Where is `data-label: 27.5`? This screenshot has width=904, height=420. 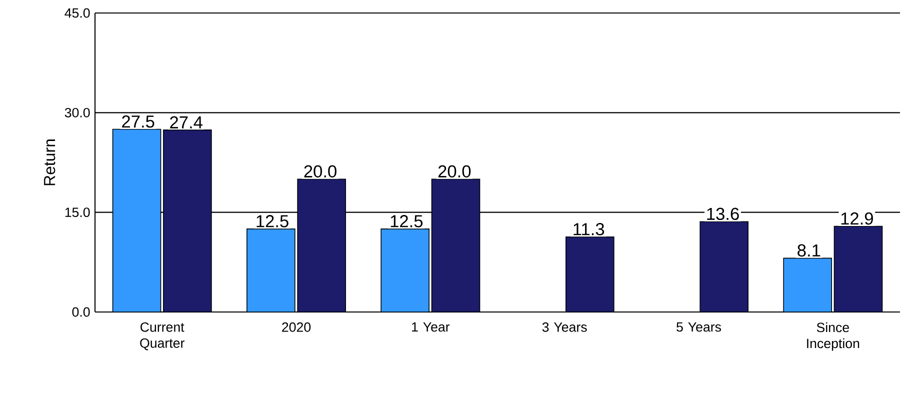
data-label: 27.5 is located at coordinates (138, 121).